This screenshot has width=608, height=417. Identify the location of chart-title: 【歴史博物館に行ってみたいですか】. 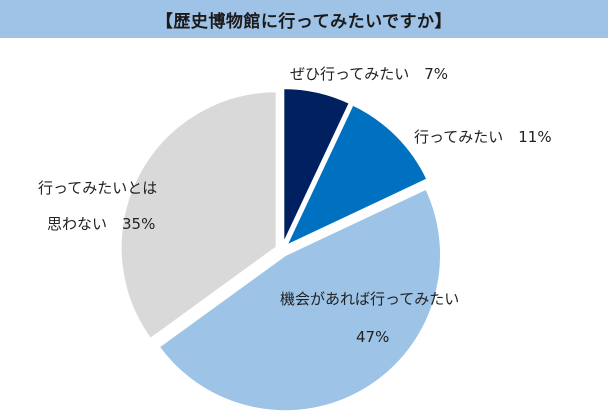
(304, 21).